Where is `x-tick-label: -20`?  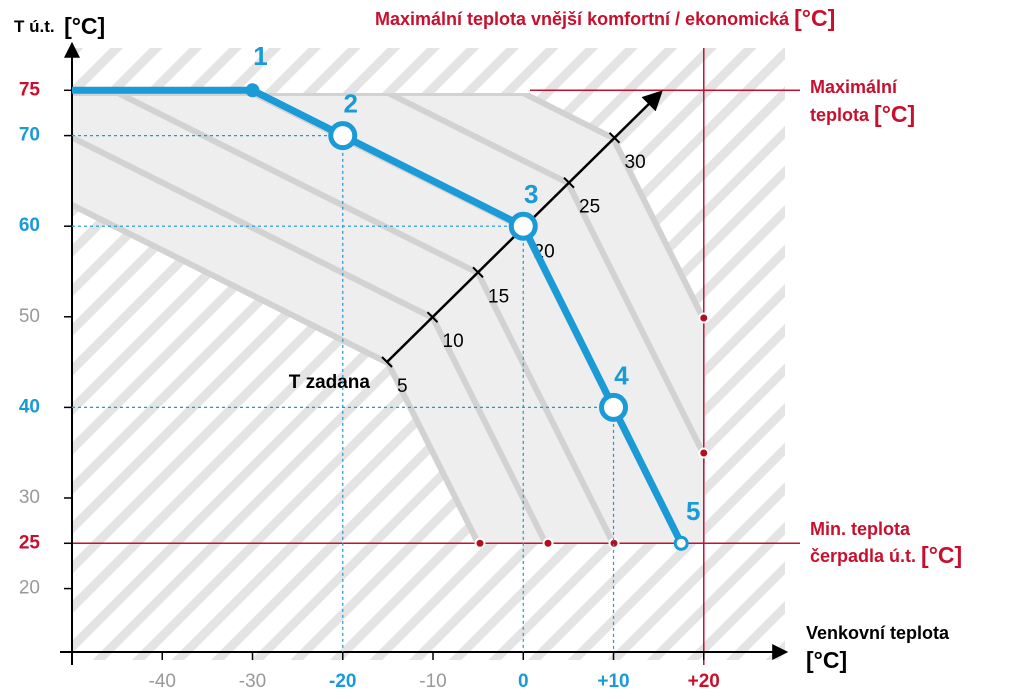
x-tick-label: -20 is located at coordinates (342, 681).